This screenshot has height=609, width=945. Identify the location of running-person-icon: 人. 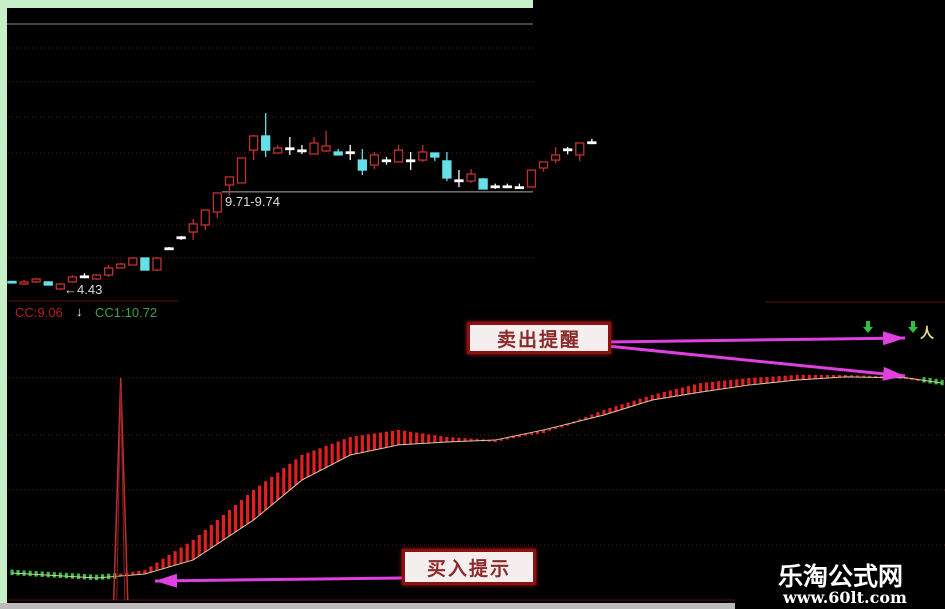
(927, 333).